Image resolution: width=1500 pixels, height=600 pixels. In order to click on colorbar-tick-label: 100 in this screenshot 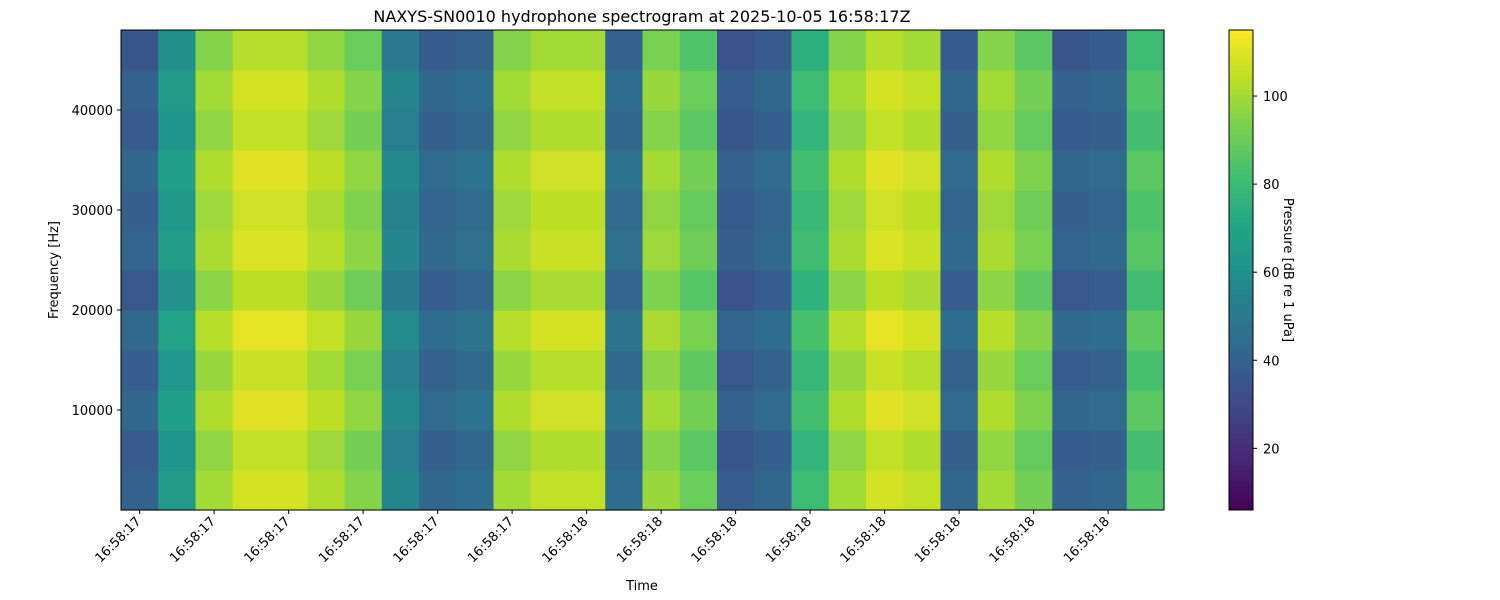, I will do `click(1275, 97)`.